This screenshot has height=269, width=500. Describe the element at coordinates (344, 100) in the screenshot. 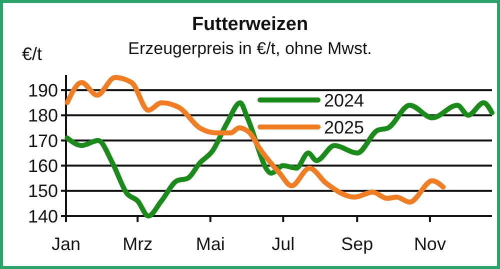

I see `legend-label: 2024` at that location.